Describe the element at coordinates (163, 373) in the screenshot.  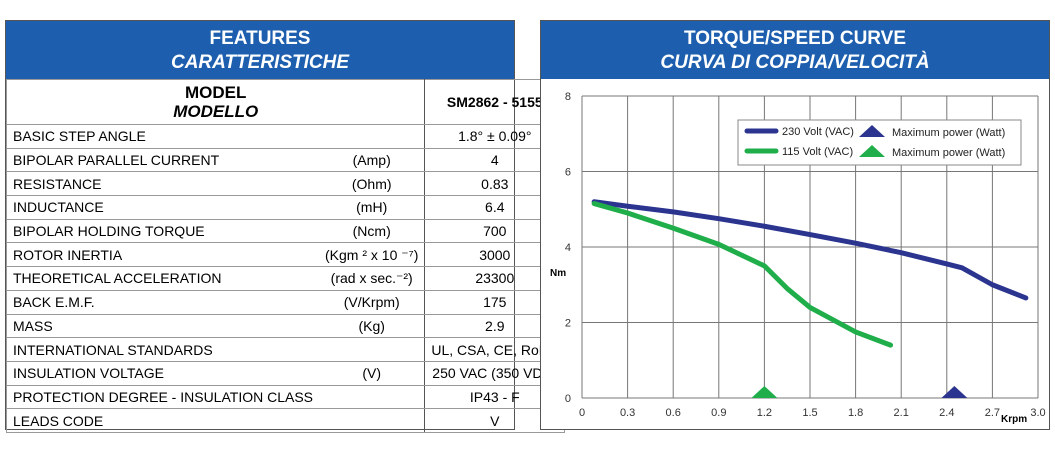
I see `row-label: INSULATION VOLTAGE` at that location.